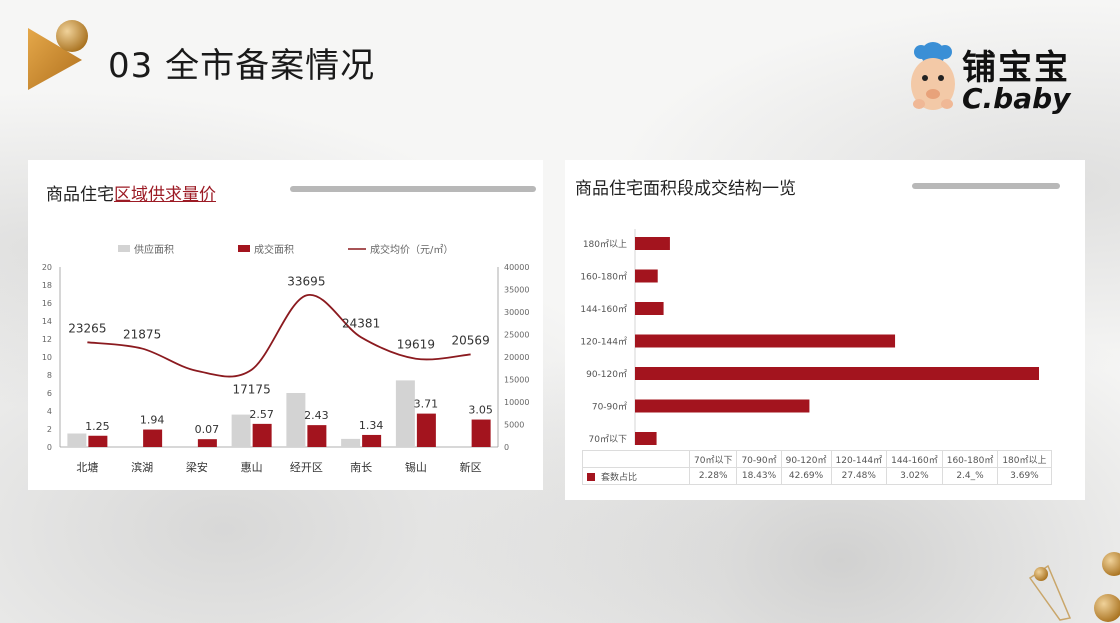 The height and width of the screenshot is (623, 1120). What do you see at coordinates (471, 467) in the screenshot?
I see `x-tick-label: 新区` at bounding box center [471, 467].